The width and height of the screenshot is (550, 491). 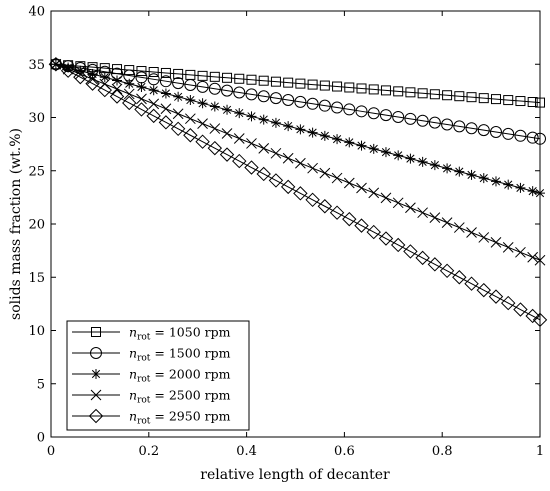 What do you see at coordinates (180, 418) in the screenshot?
I see `legend-label: nrot = 2950 rpm` at bounding box center [180, 418].